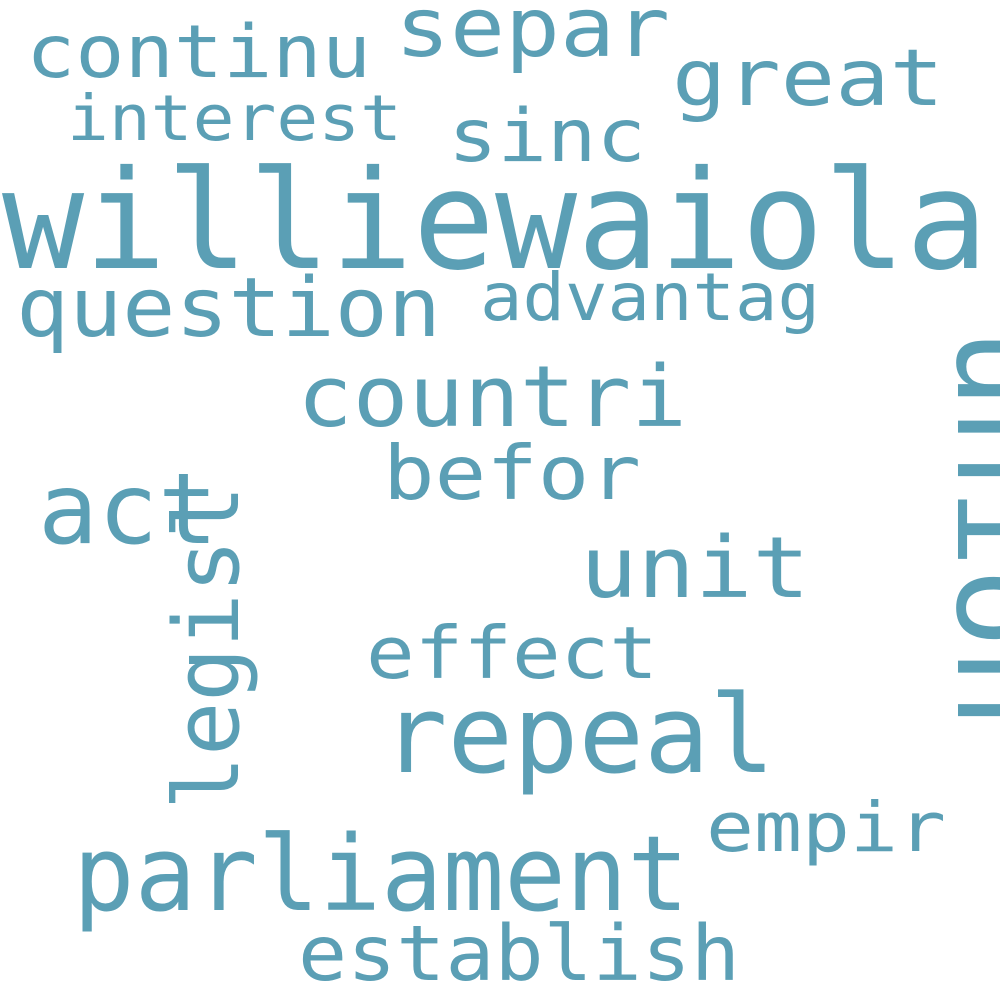  Describe the element at coordinates (826, 828) in the screenshot. I see `word-empir: empir` at that location.